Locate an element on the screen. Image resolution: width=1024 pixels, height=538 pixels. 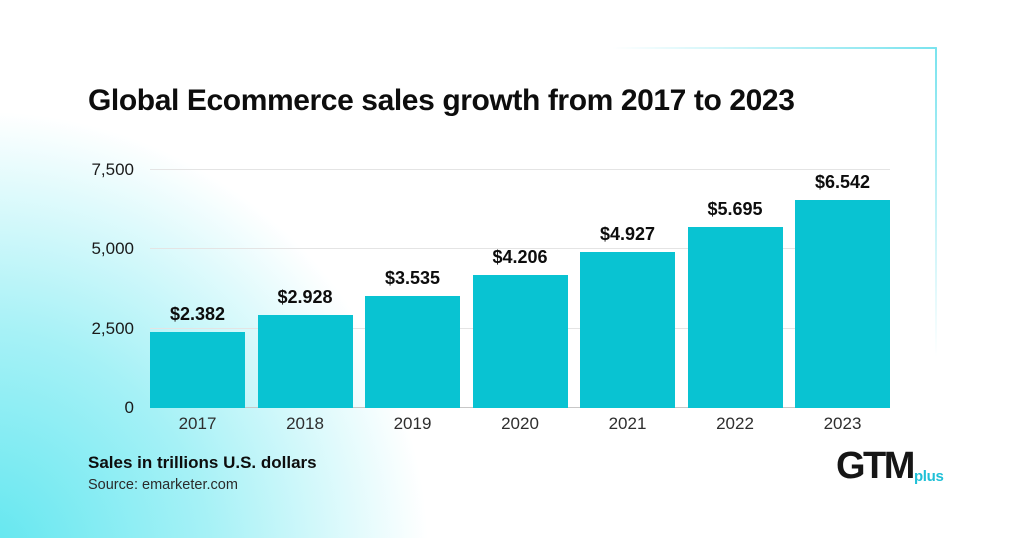
bar-value-label-2020: $4.206 is located at coordinates (520, 256).